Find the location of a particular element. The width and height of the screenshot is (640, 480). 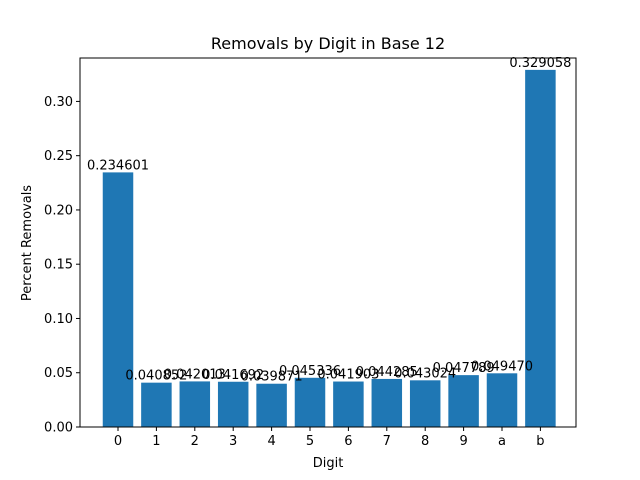

value-label-7: 0.044285 is located at coordinates (387, 372).